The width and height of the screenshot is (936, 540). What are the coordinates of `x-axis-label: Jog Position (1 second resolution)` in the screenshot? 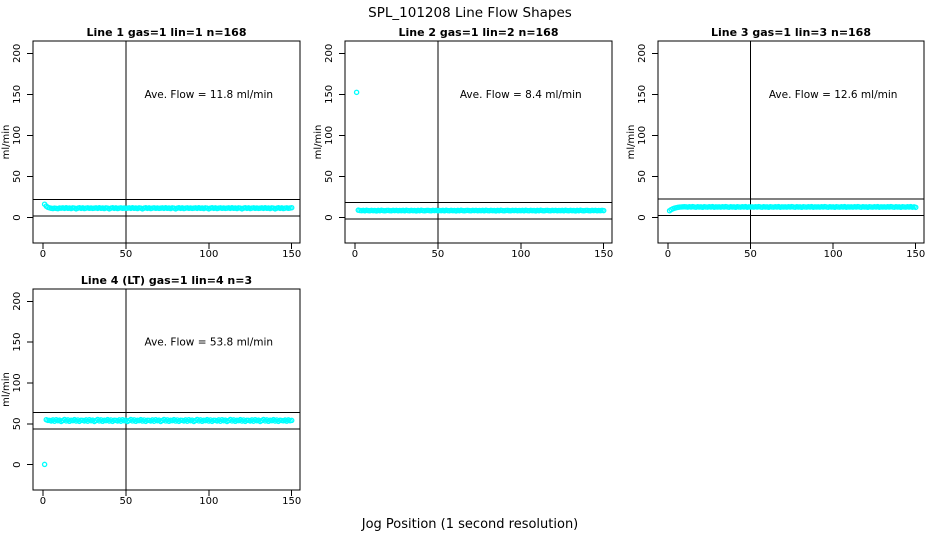 It's located at (470, 524).